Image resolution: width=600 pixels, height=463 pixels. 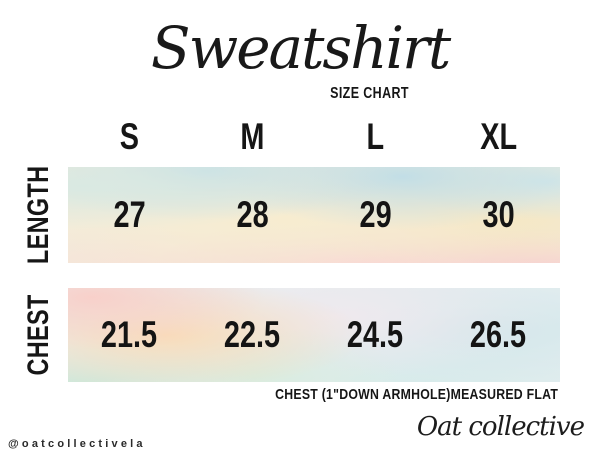 I want to click on length-value-l: 29, so click(x=375, y=214).